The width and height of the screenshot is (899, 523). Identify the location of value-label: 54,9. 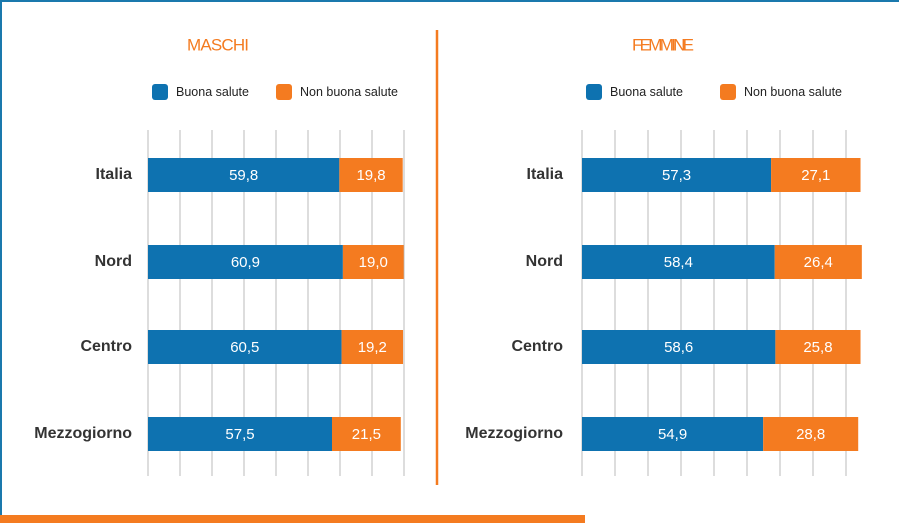
(672, 434).